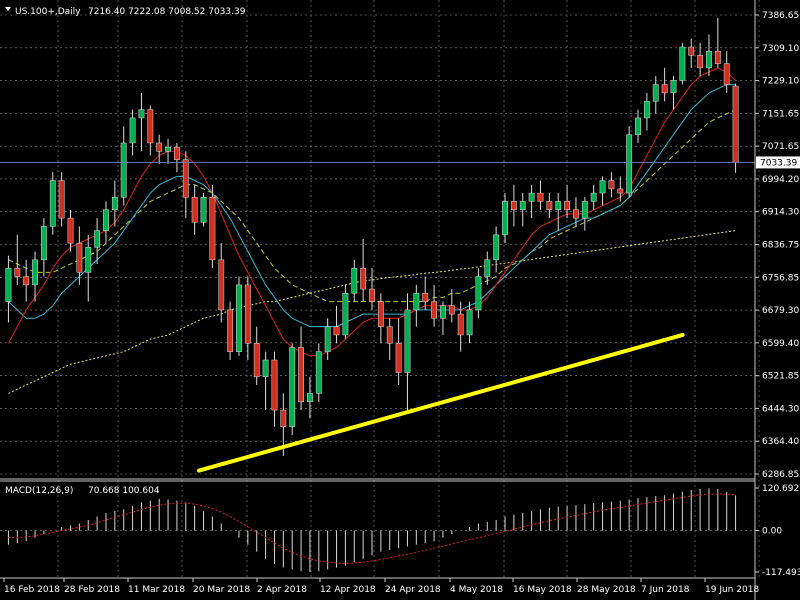 This screenshot has height=600, width=800. I want to click on time-tick-label: 11 Mar 2018, so click(156, 590).